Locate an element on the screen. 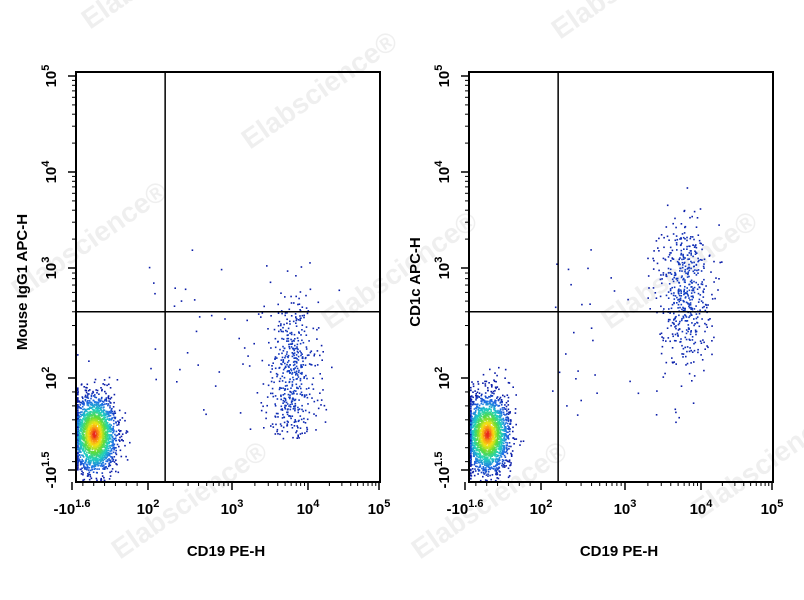 The image size is (804, 600). y-tick-label: 103 is located at coordinates (50, 268).